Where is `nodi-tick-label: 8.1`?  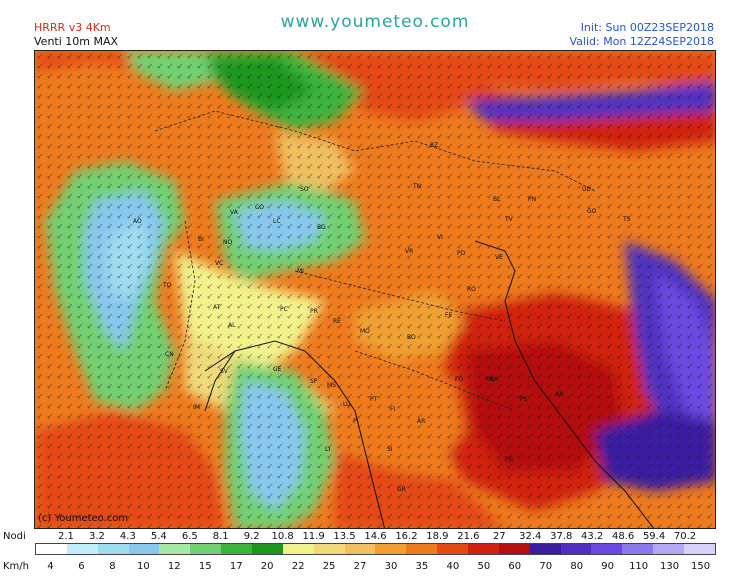 nodi-tick-label: 8.1 is located at coordinates (220, 536).